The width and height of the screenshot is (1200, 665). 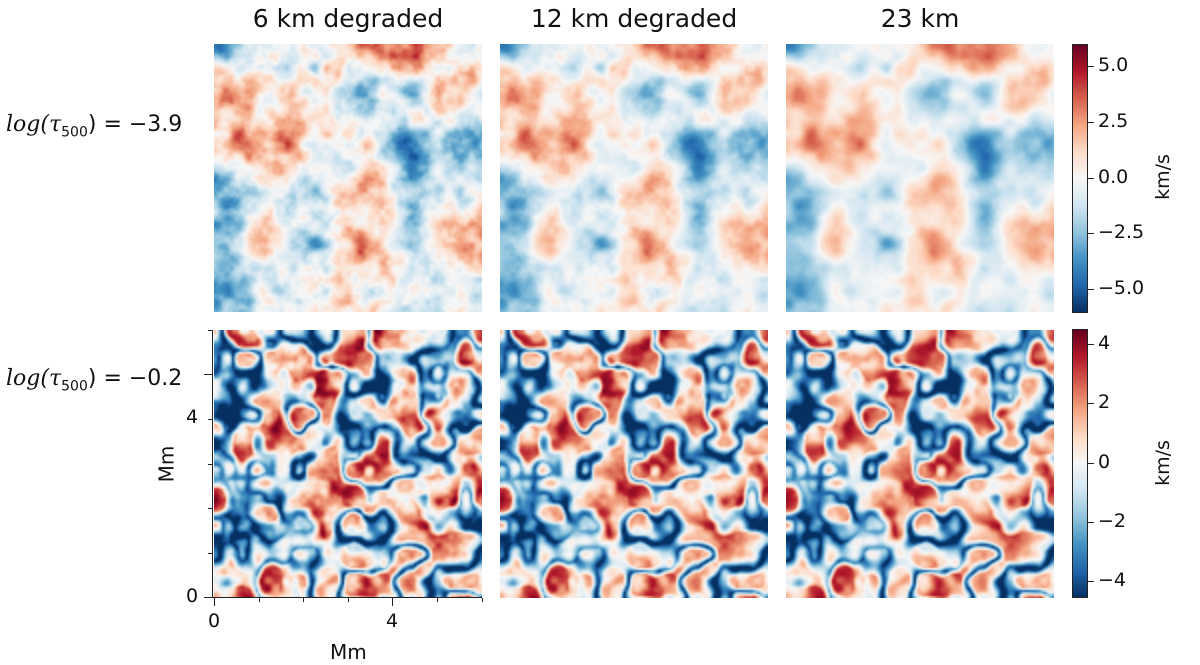 What do you see at coordinates (1104, 402) in the screenshot?
I see `colorbar-bottom-tick-label: 2` at bounding box center [1104, 402].